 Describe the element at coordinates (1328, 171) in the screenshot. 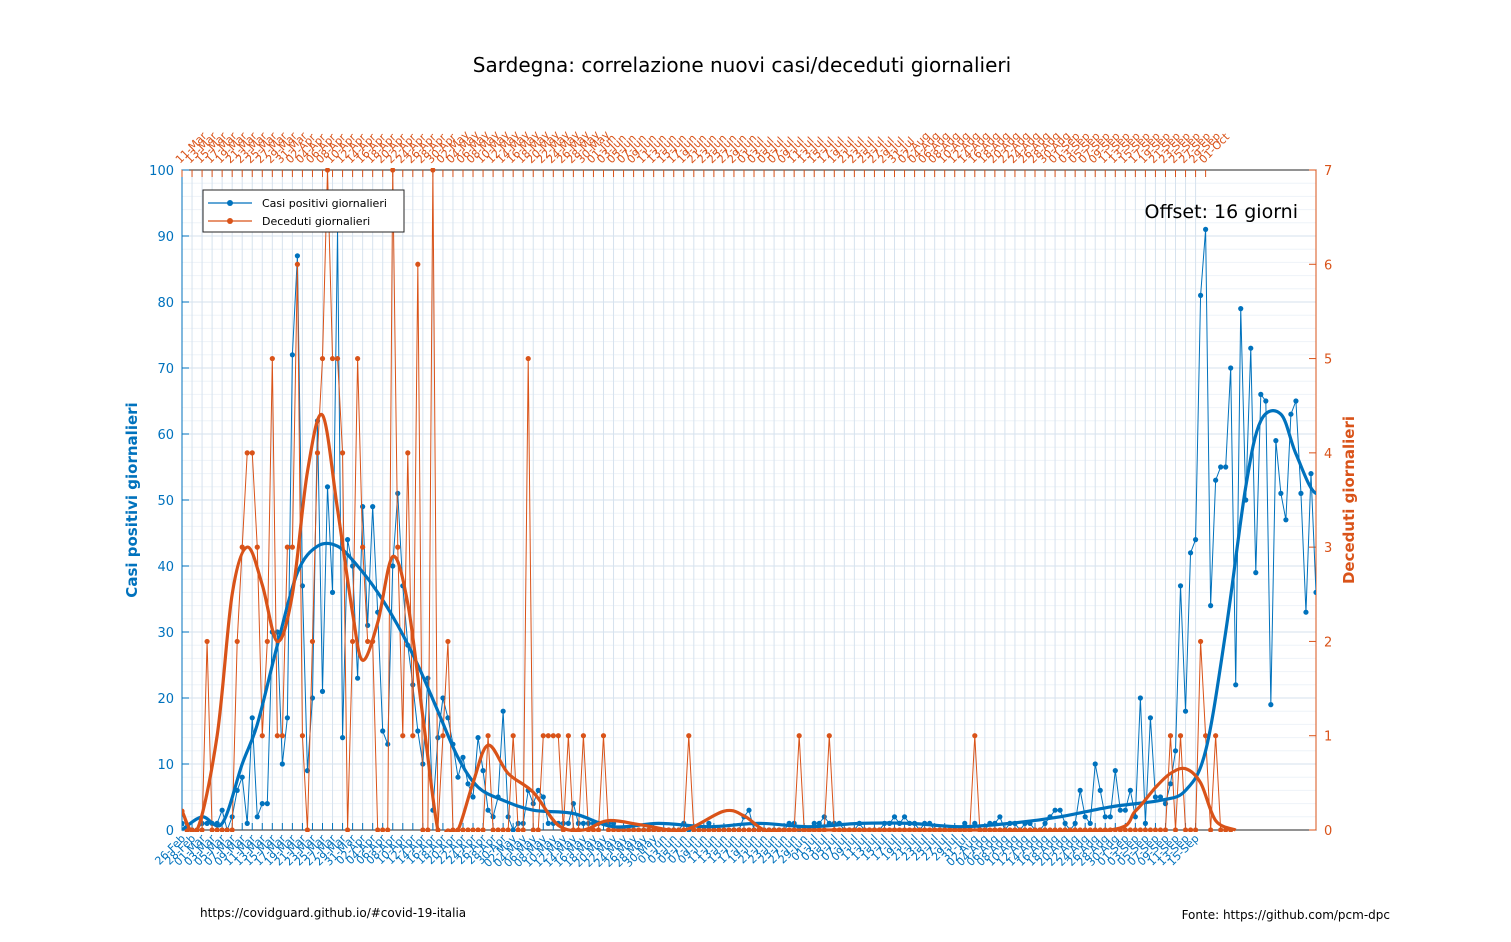

I see `right-tick-label: 7` at that location.